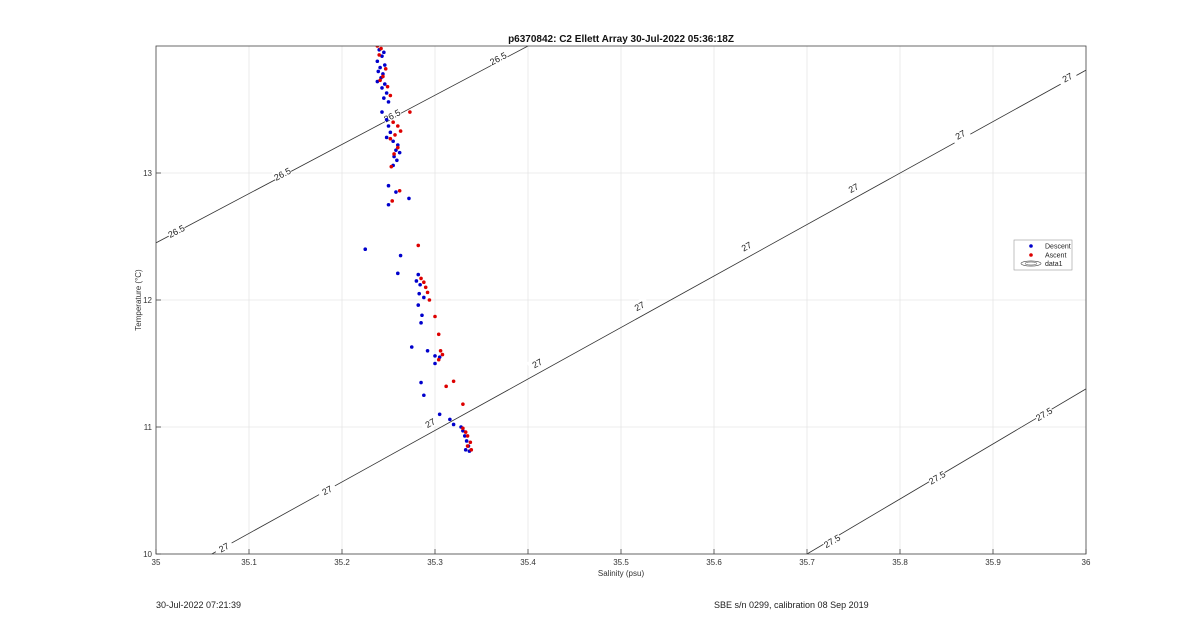 This screenshot has height=622, width=1200. Describe the element at coordinates (1086, 562) in the screenshot. I see `x-tick-label: 36` at that location.